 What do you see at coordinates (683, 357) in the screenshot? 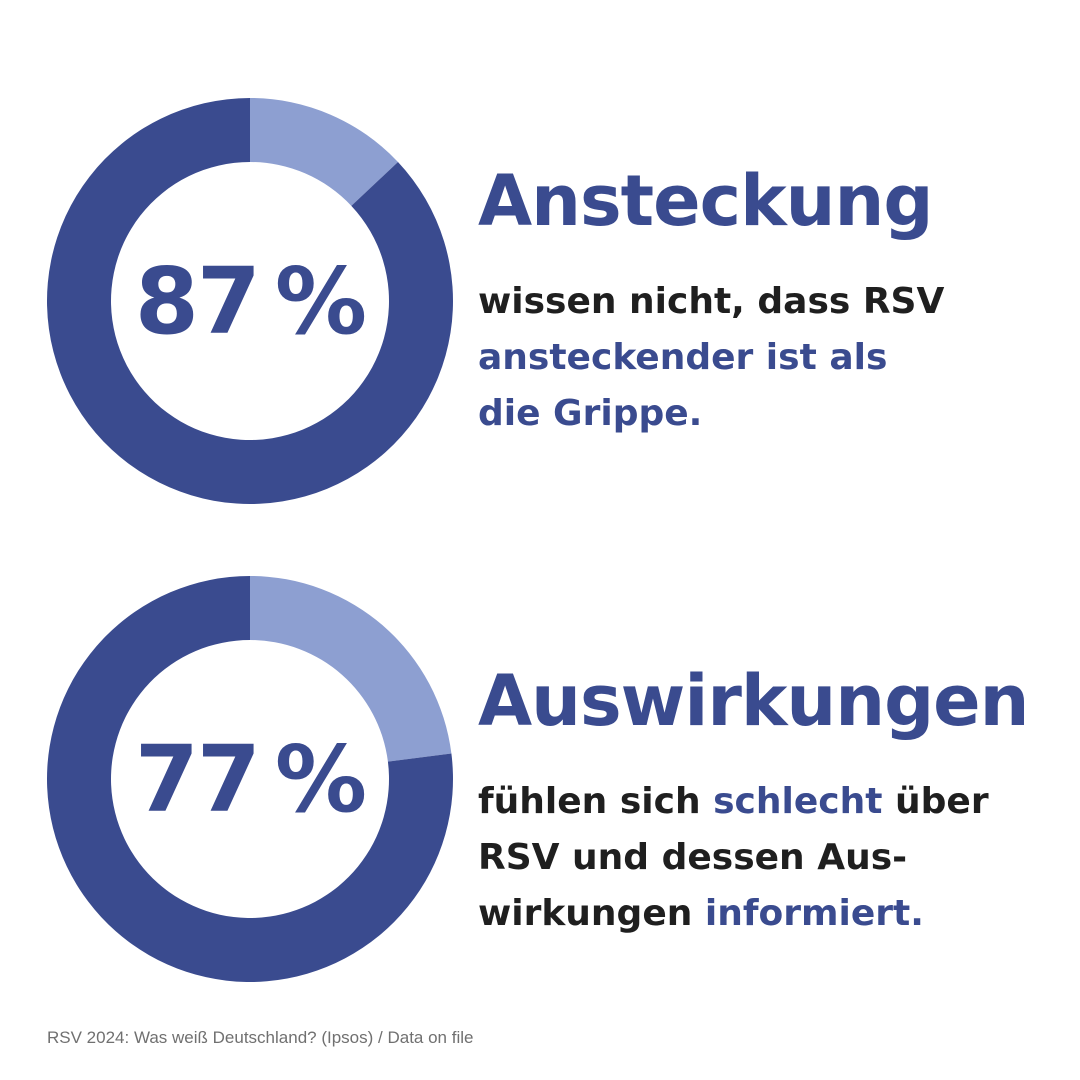
I see `description-line-2: ansteckender ist als` at bounding box center [683, 357].